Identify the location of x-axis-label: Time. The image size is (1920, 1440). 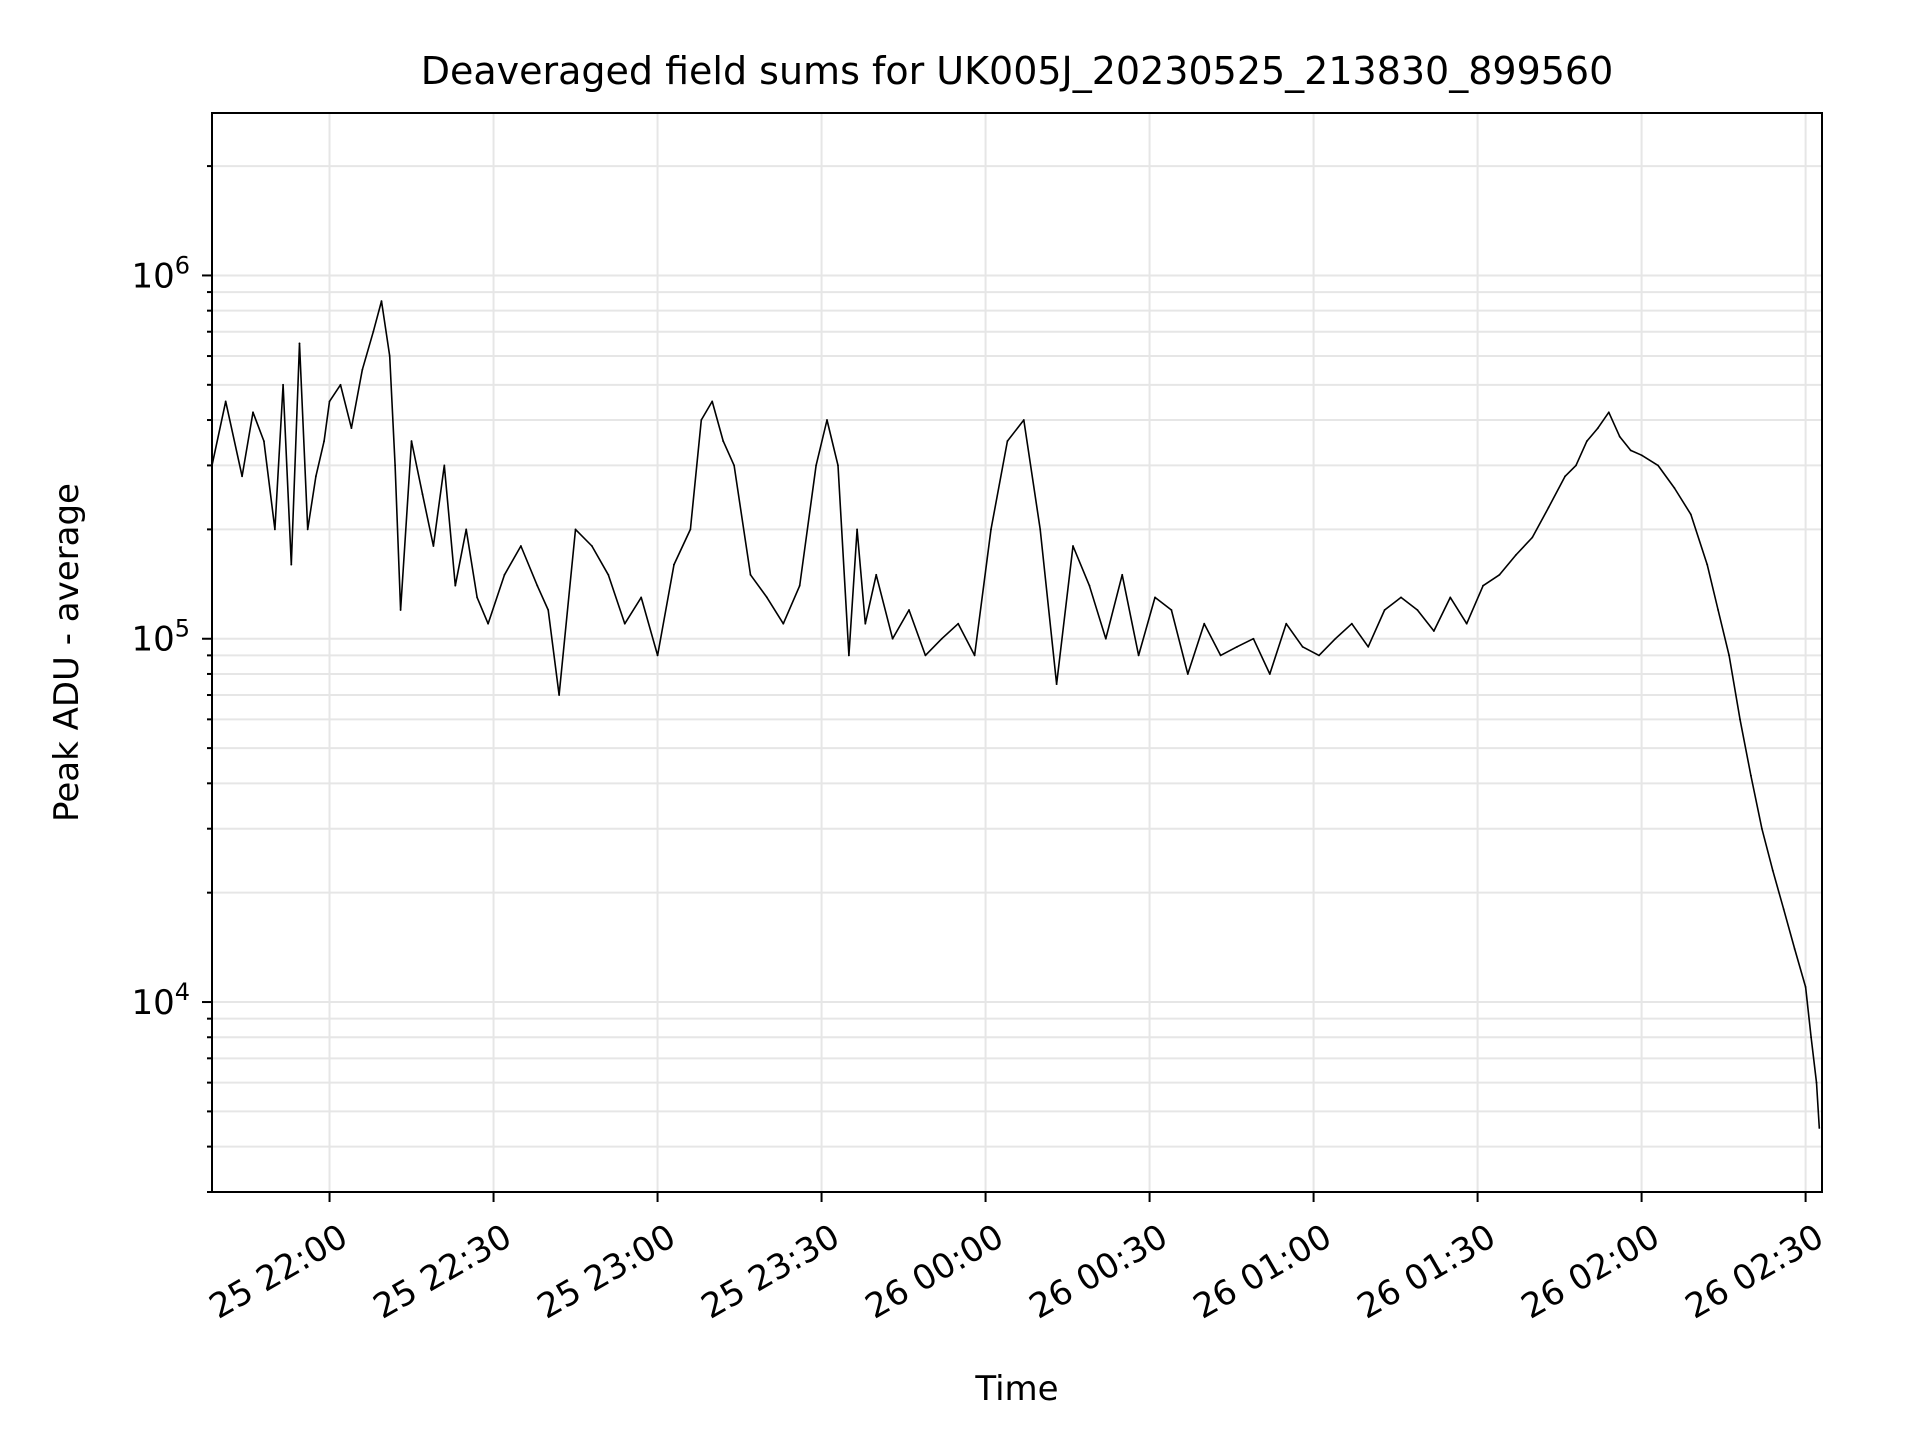
(1016, 1389).